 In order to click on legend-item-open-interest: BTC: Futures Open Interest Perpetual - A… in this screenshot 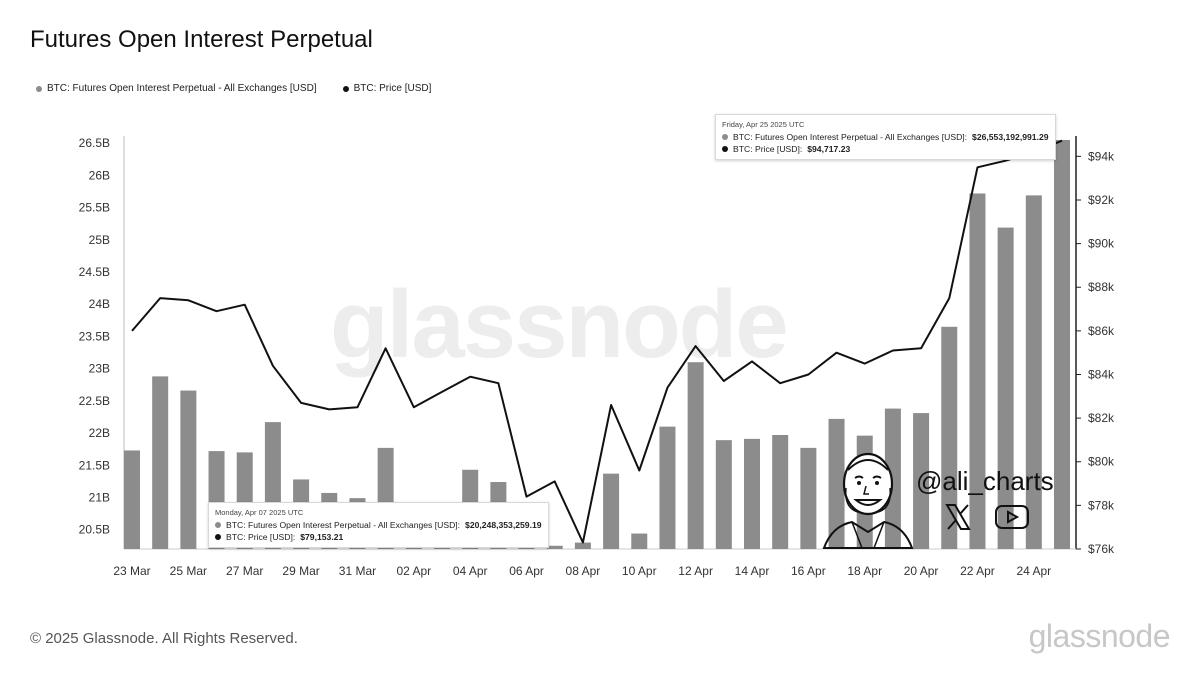, I will do `click(176, 88)`.